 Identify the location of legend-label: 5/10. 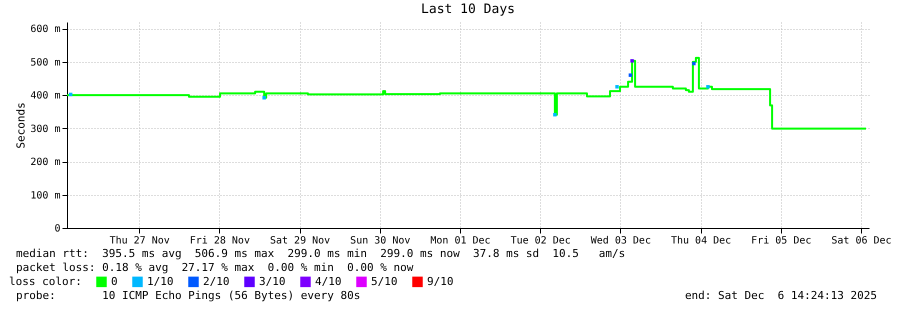
(384, 281).